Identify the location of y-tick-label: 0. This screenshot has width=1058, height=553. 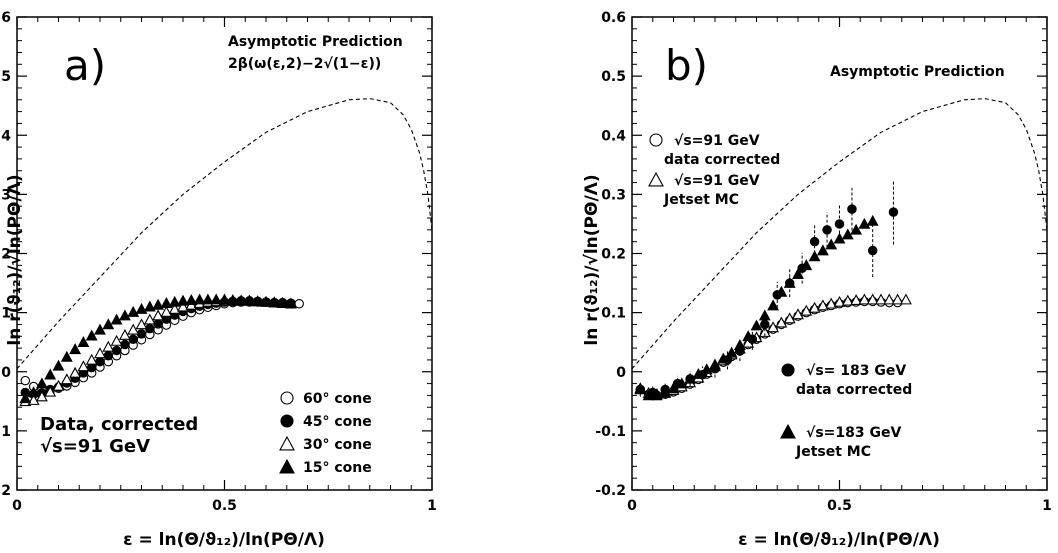
(621, 373).